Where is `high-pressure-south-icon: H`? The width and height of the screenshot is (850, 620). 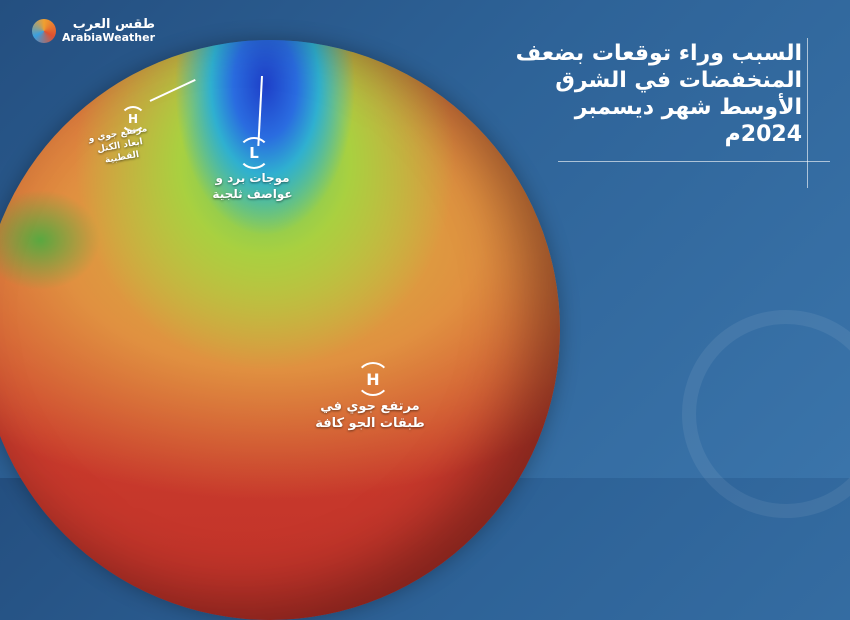 high-pressure-south-icon: H is located at coordinates (373, 379).